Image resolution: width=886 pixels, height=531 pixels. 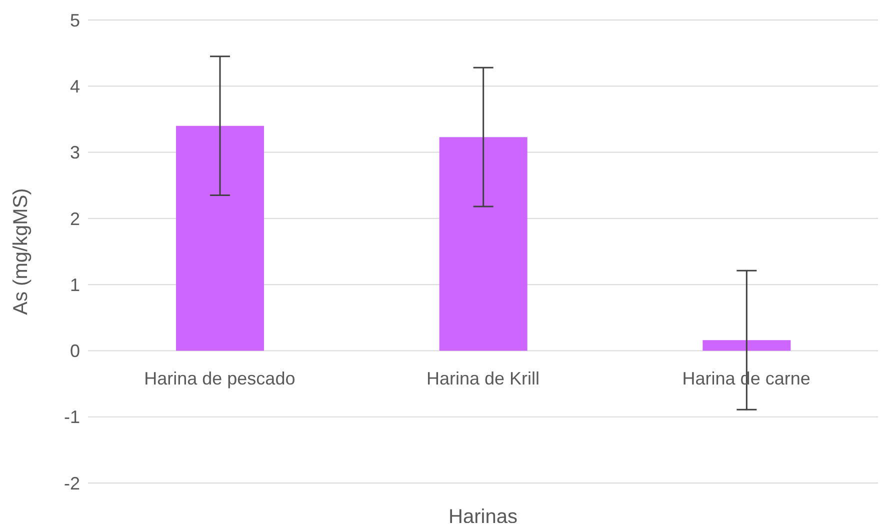 I want to click on x-tick-label: Harina de Krill, so click(x=483, y=378).